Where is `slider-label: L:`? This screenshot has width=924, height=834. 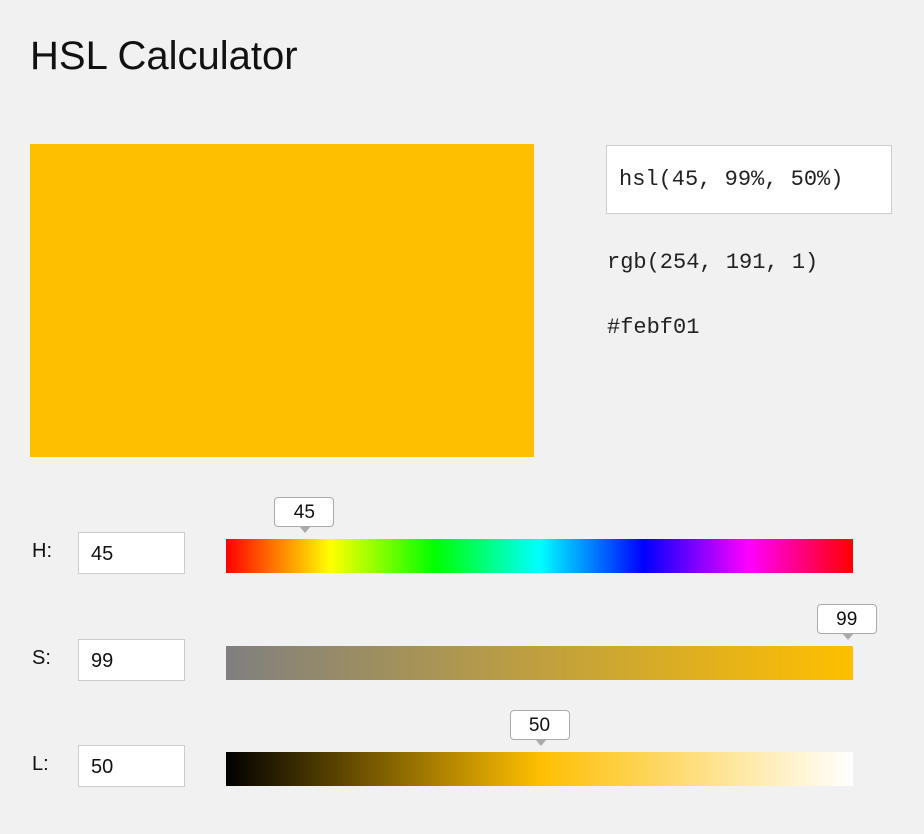
slider-label: L: is located at coordinates (40, 764).